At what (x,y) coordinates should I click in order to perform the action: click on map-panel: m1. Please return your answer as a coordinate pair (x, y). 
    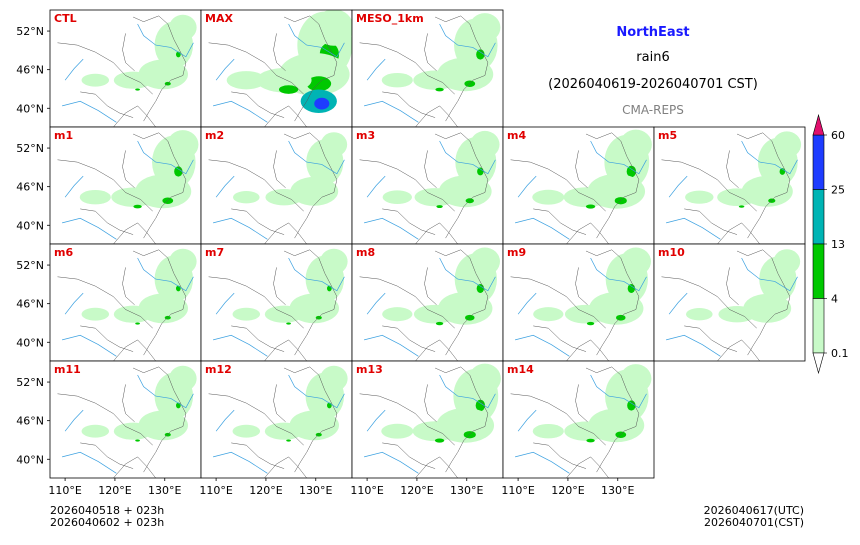
    Looking at the image, I should click on (125, 185).